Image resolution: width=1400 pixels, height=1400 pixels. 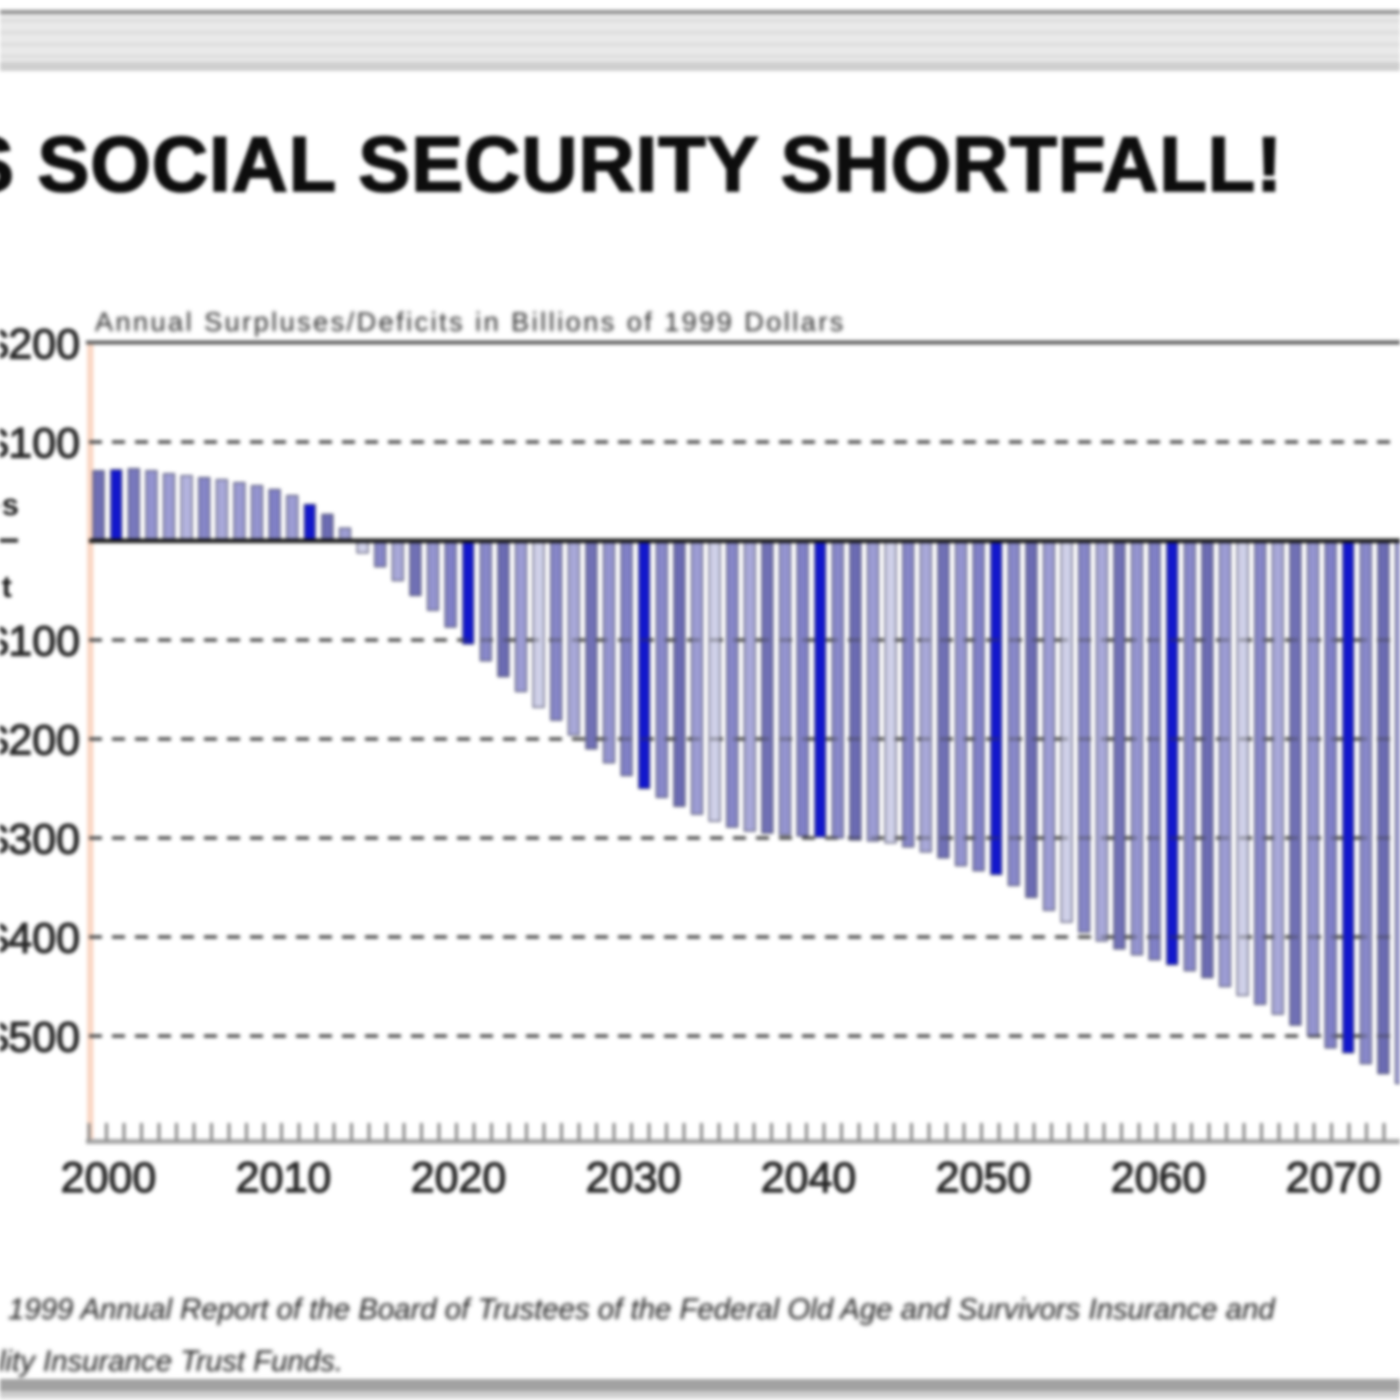 I want to click on svg-text: 2010, so click(x=284, y=1178).